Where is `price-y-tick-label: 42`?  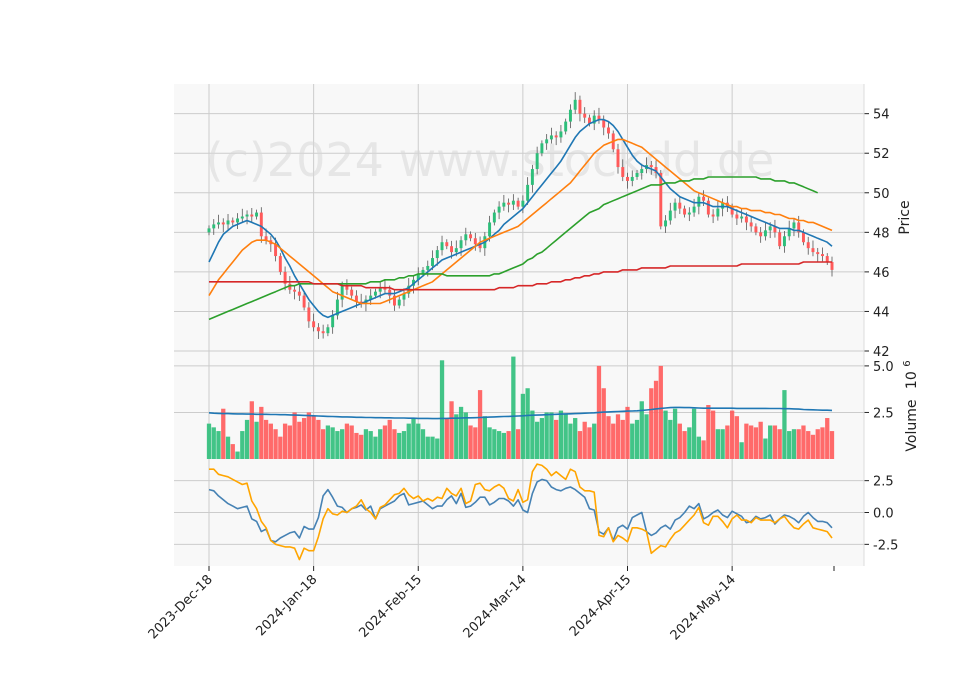 price-y-tick-label: 42 is located at coordinates (881, 352).